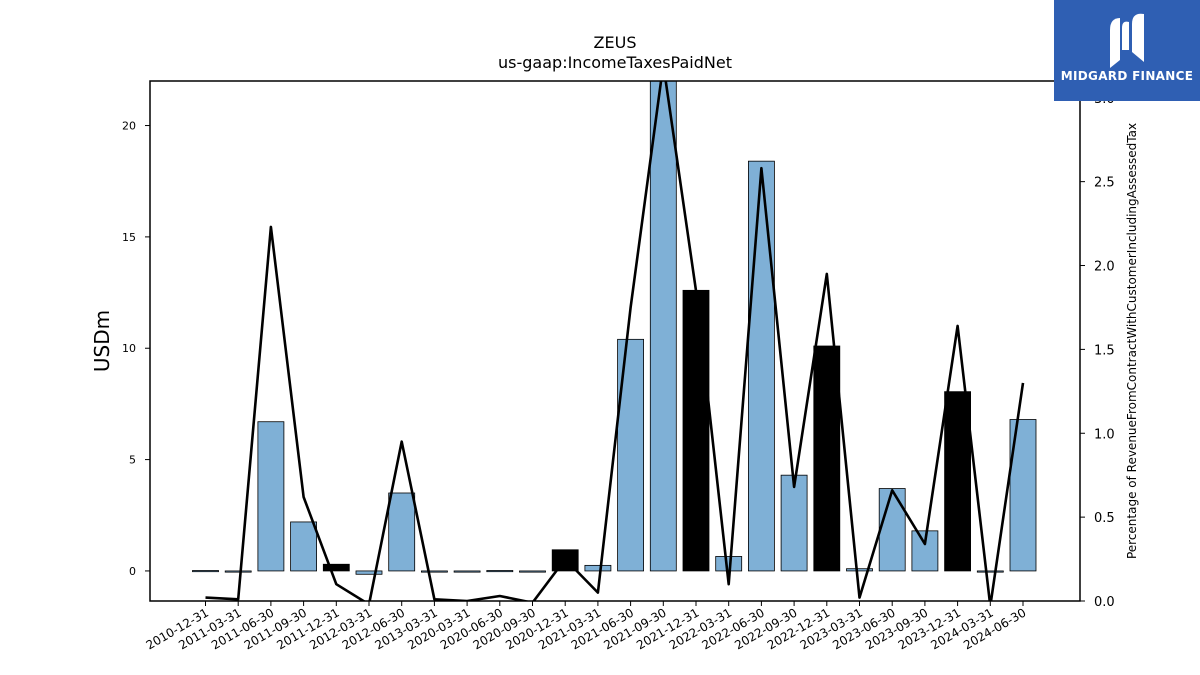 The width and height of the screenshot is (1200, 675). What do you see at coordinates (1104, 518) in the screenshot?
I see `y2-tick-label: 0.5` at bounding box center [1104, 518].